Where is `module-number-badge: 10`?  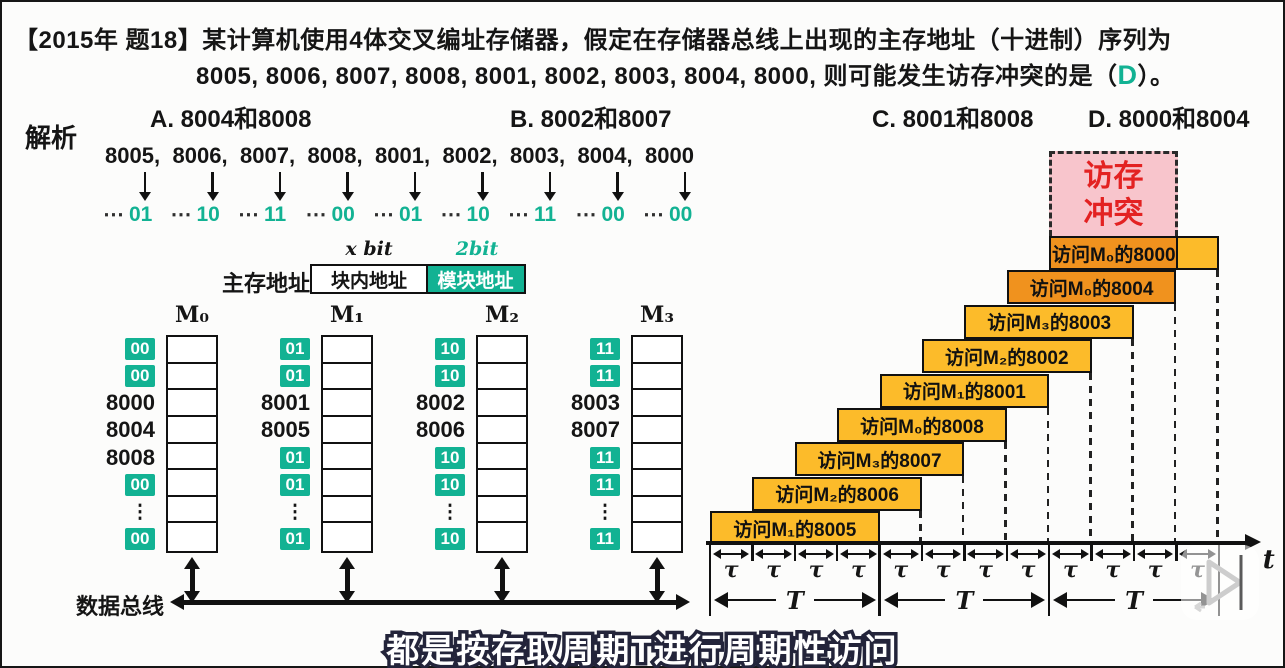
module-number-badge: 10 is located at coordinates (450, 348).